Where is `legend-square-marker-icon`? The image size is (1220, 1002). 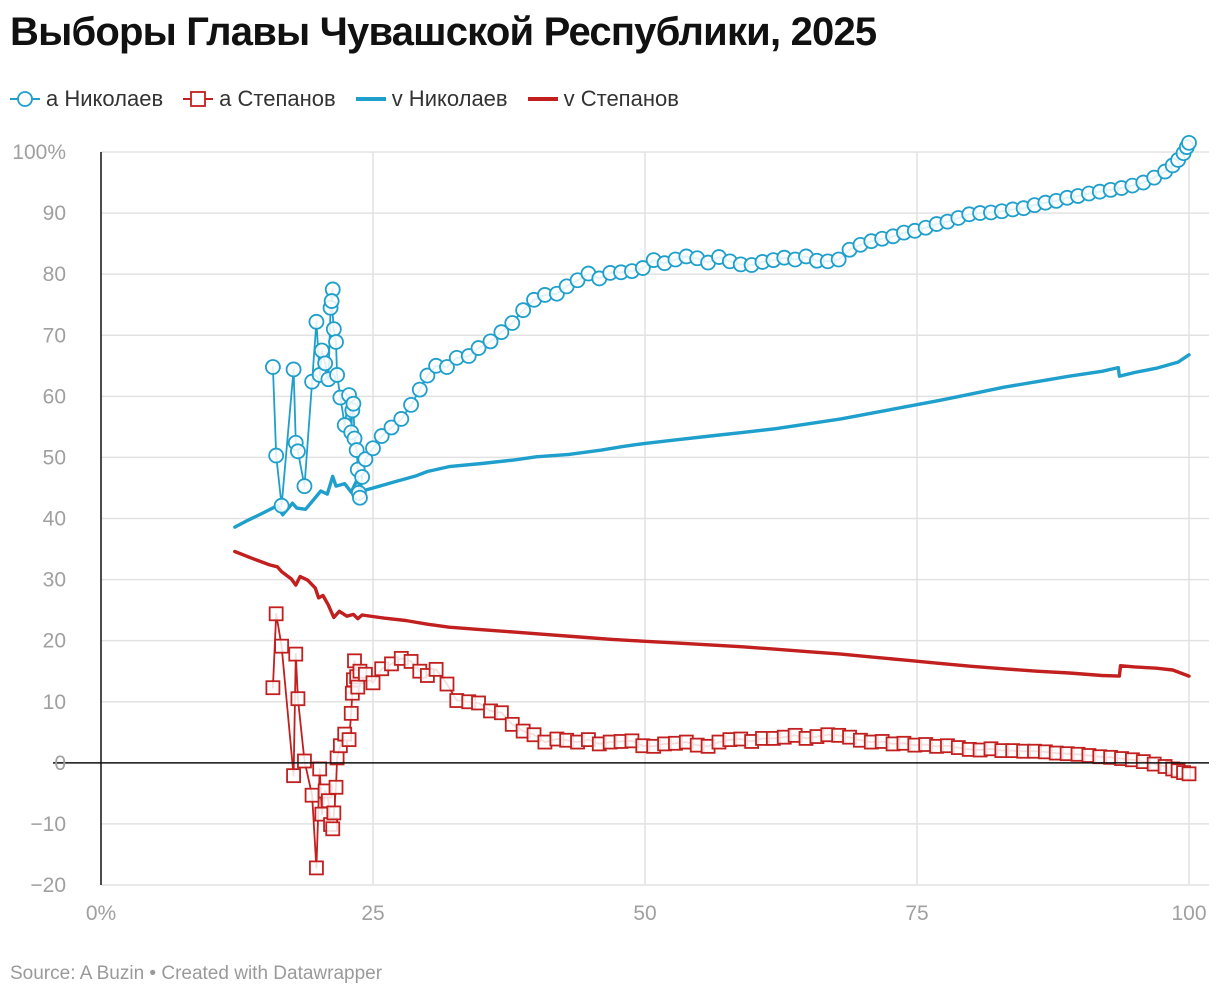
legend-square-marker-icon is located at coordinates (198, 99).